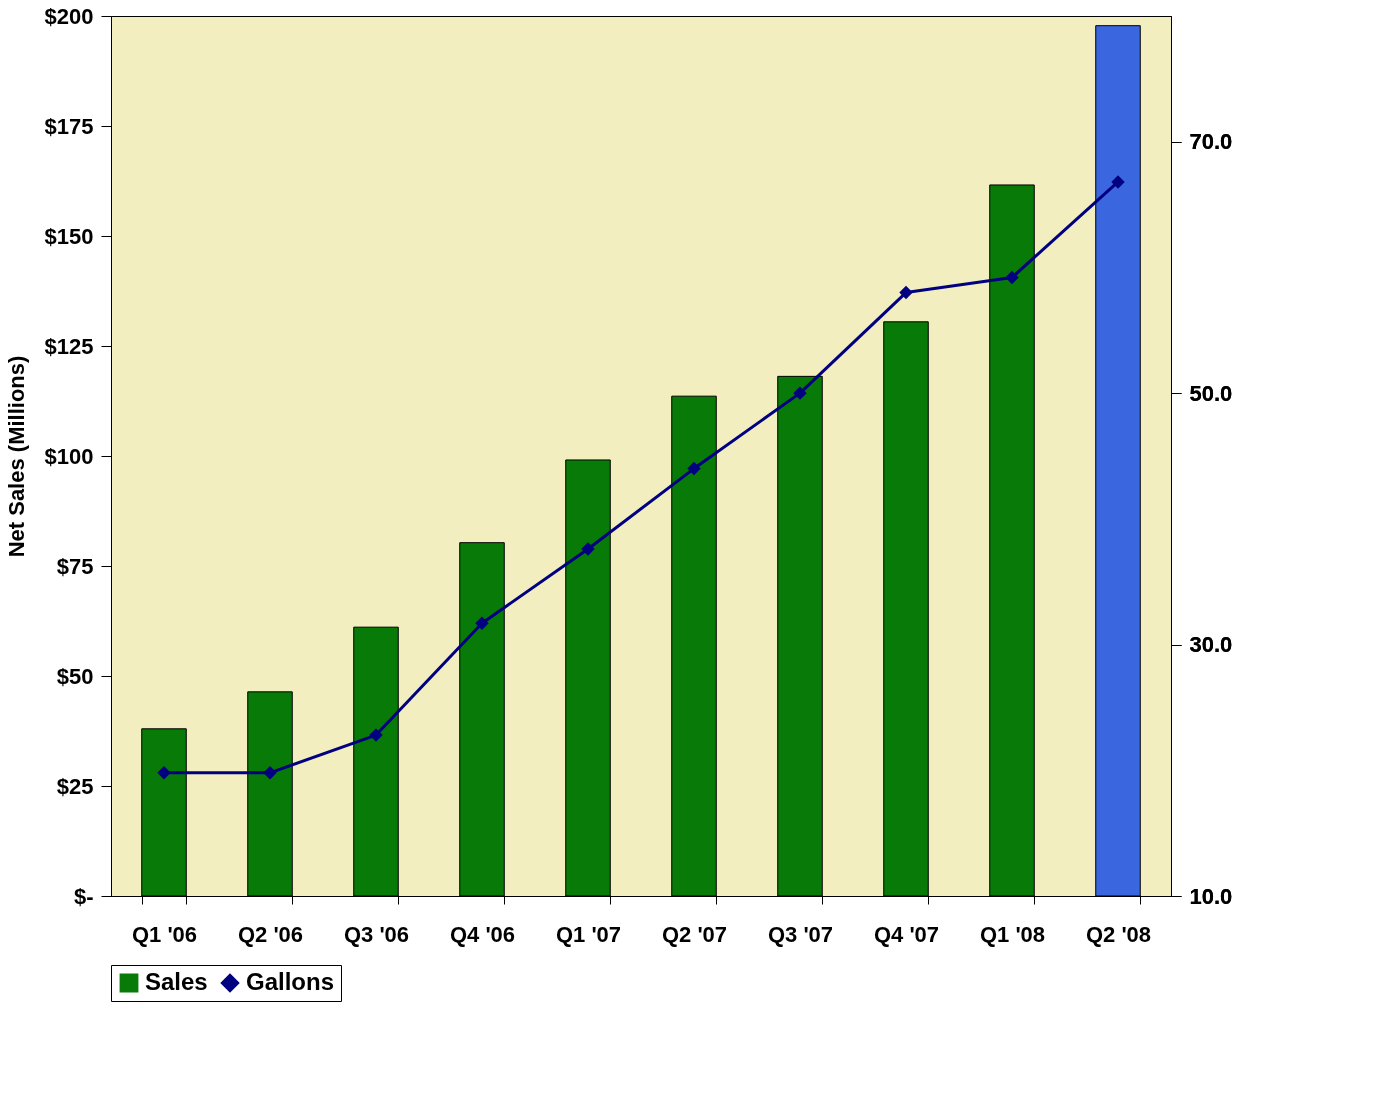  I want to click on legend-label: Gallons, so click(290, 981).